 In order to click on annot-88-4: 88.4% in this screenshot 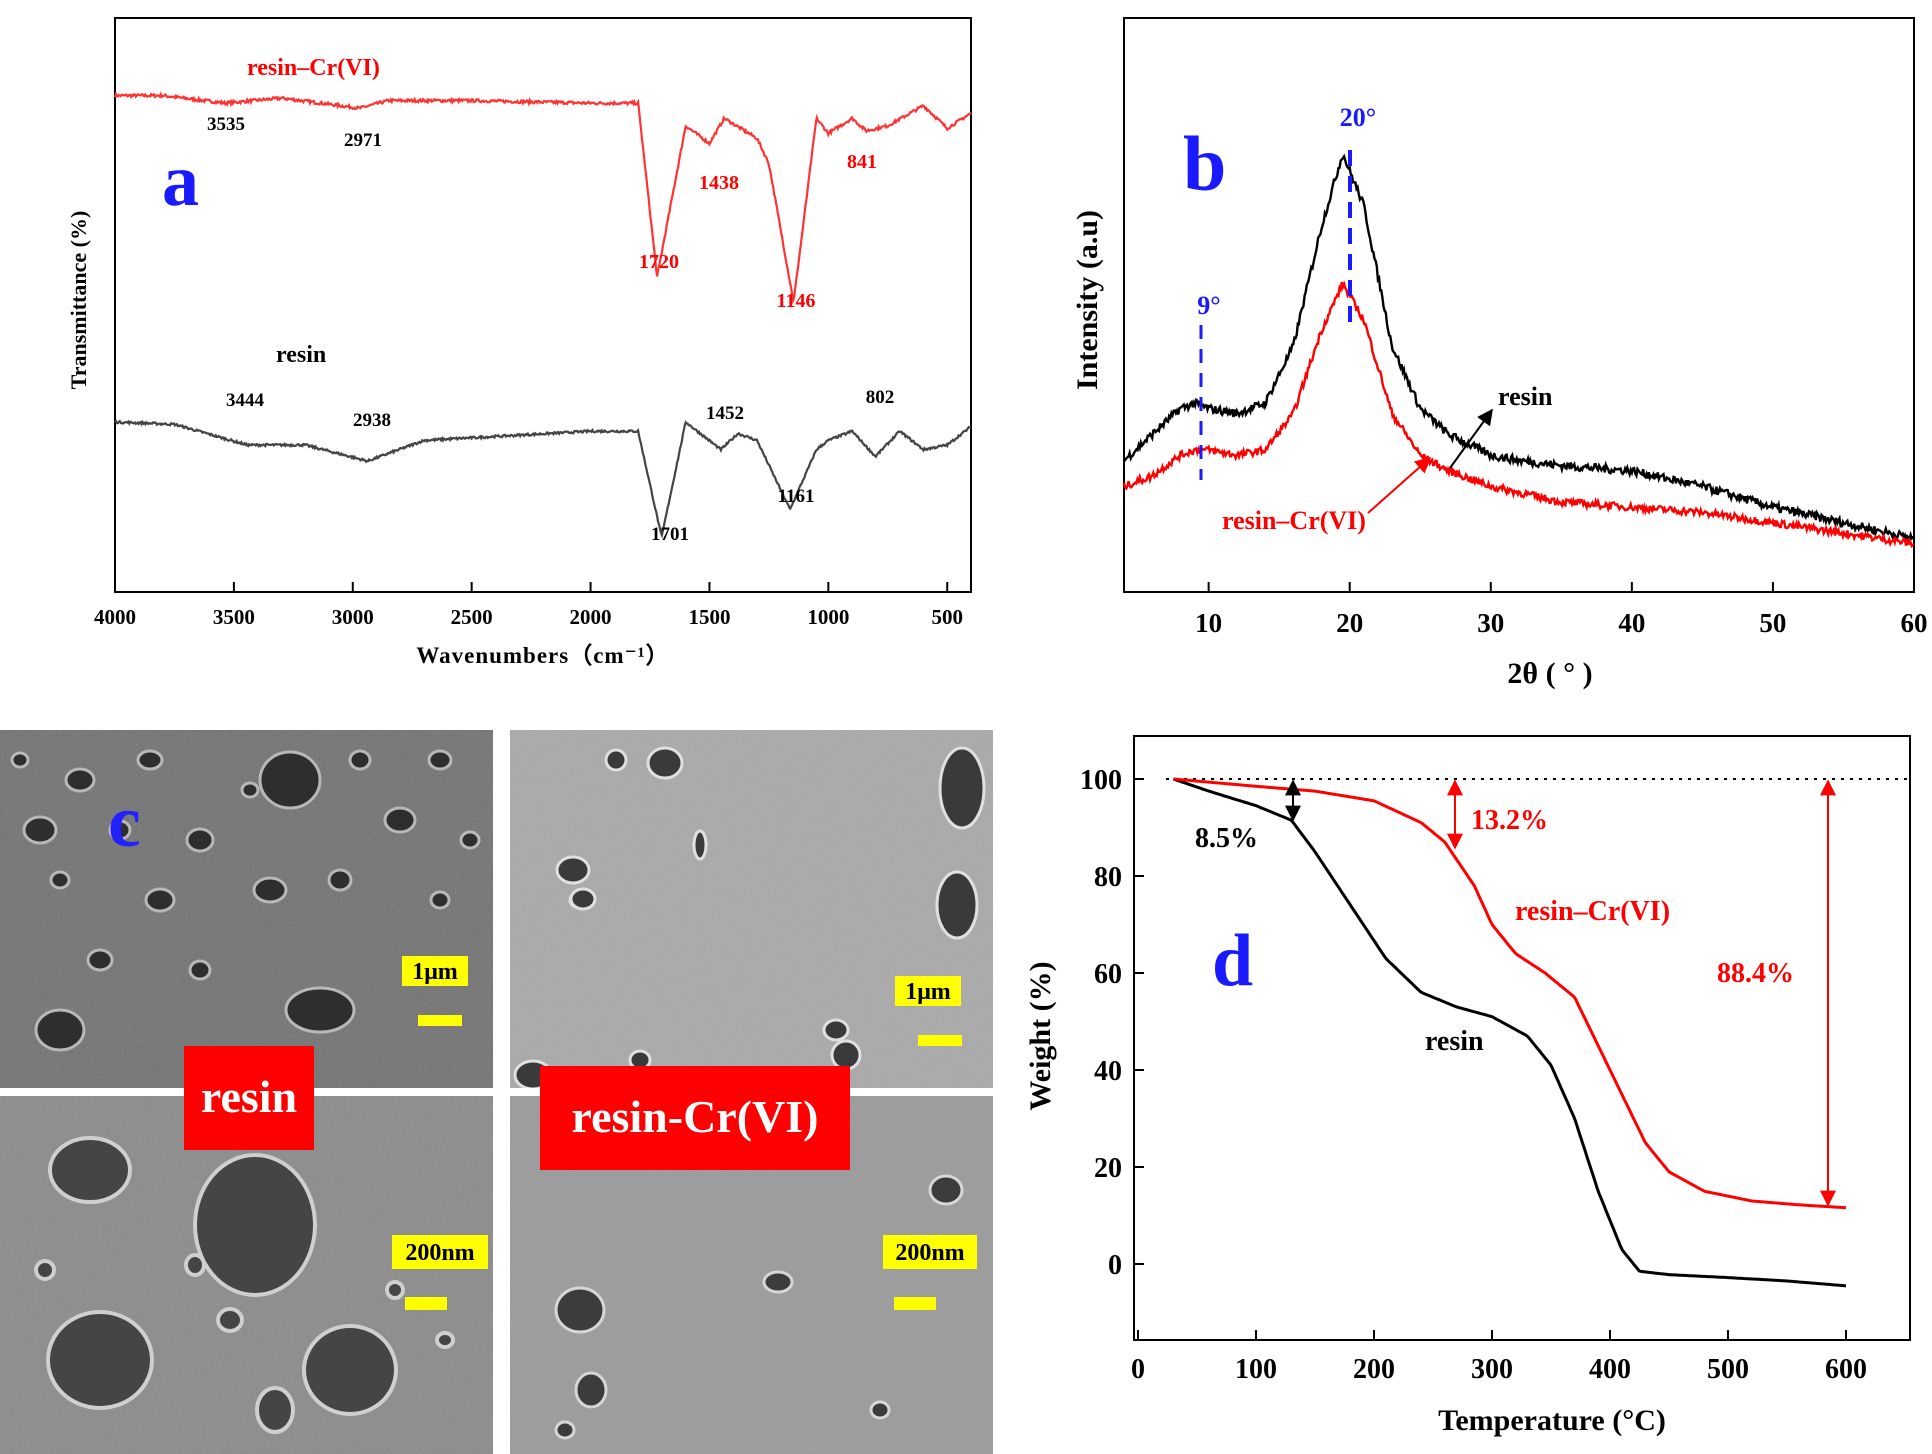, I will do `click(1755, 973)`.